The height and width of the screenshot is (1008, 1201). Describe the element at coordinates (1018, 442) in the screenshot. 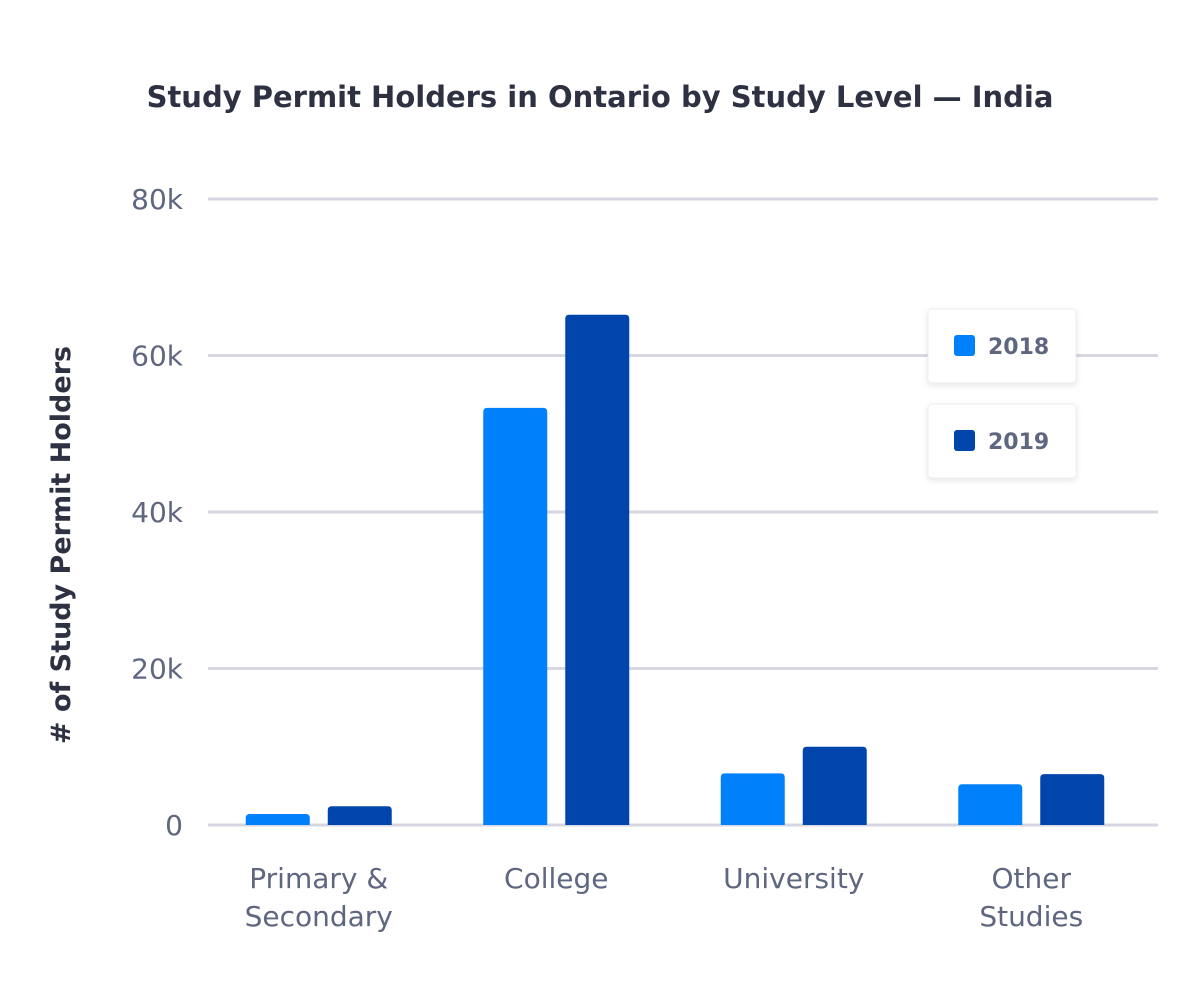

I see `legend-label: 2019` at that location.